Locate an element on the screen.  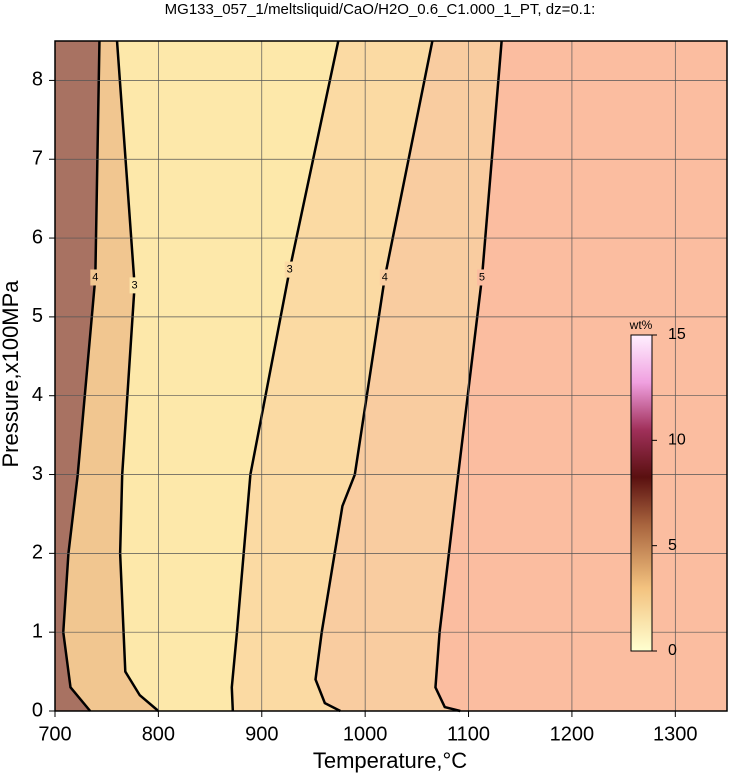
x-tick-label: 1200 is located at coordinates (572, 734).